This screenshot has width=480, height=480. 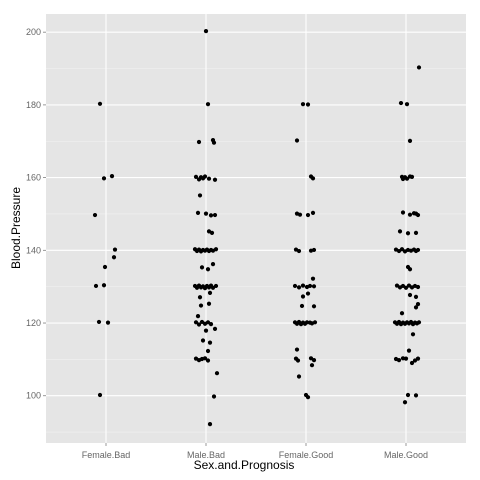 I want to click on y-tick-label: 200, so click(x=33, y=32).